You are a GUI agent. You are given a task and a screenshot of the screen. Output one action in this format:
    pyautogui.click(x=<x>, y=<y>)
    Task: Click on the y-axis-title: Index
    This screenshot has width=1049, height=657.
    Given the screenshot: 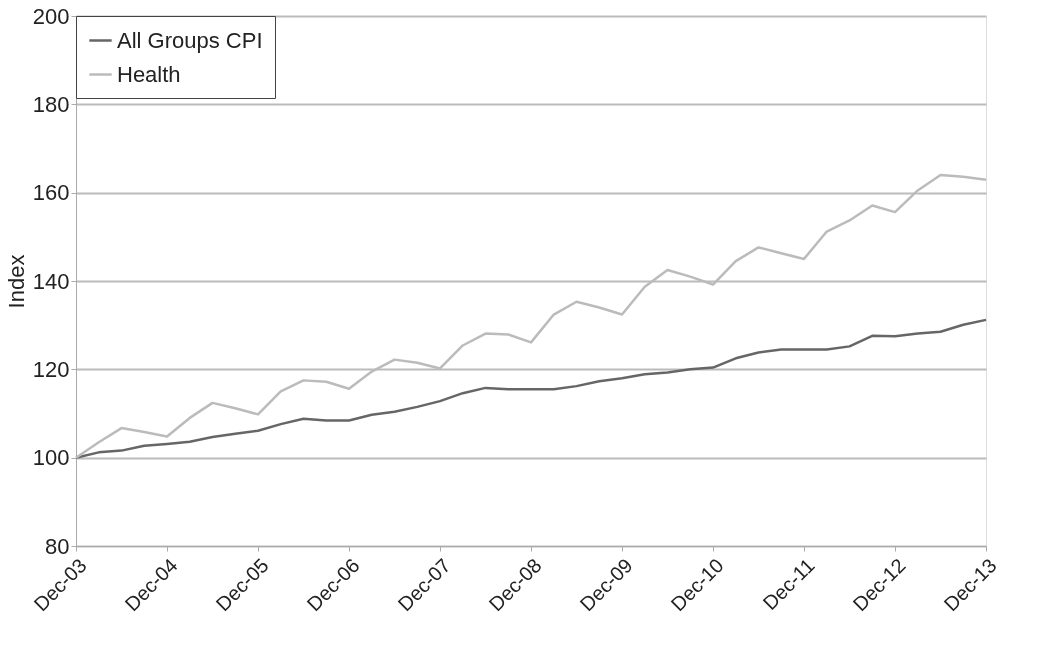 What is the action you would take?
    pyautogui.click(x=16, y=281)
    